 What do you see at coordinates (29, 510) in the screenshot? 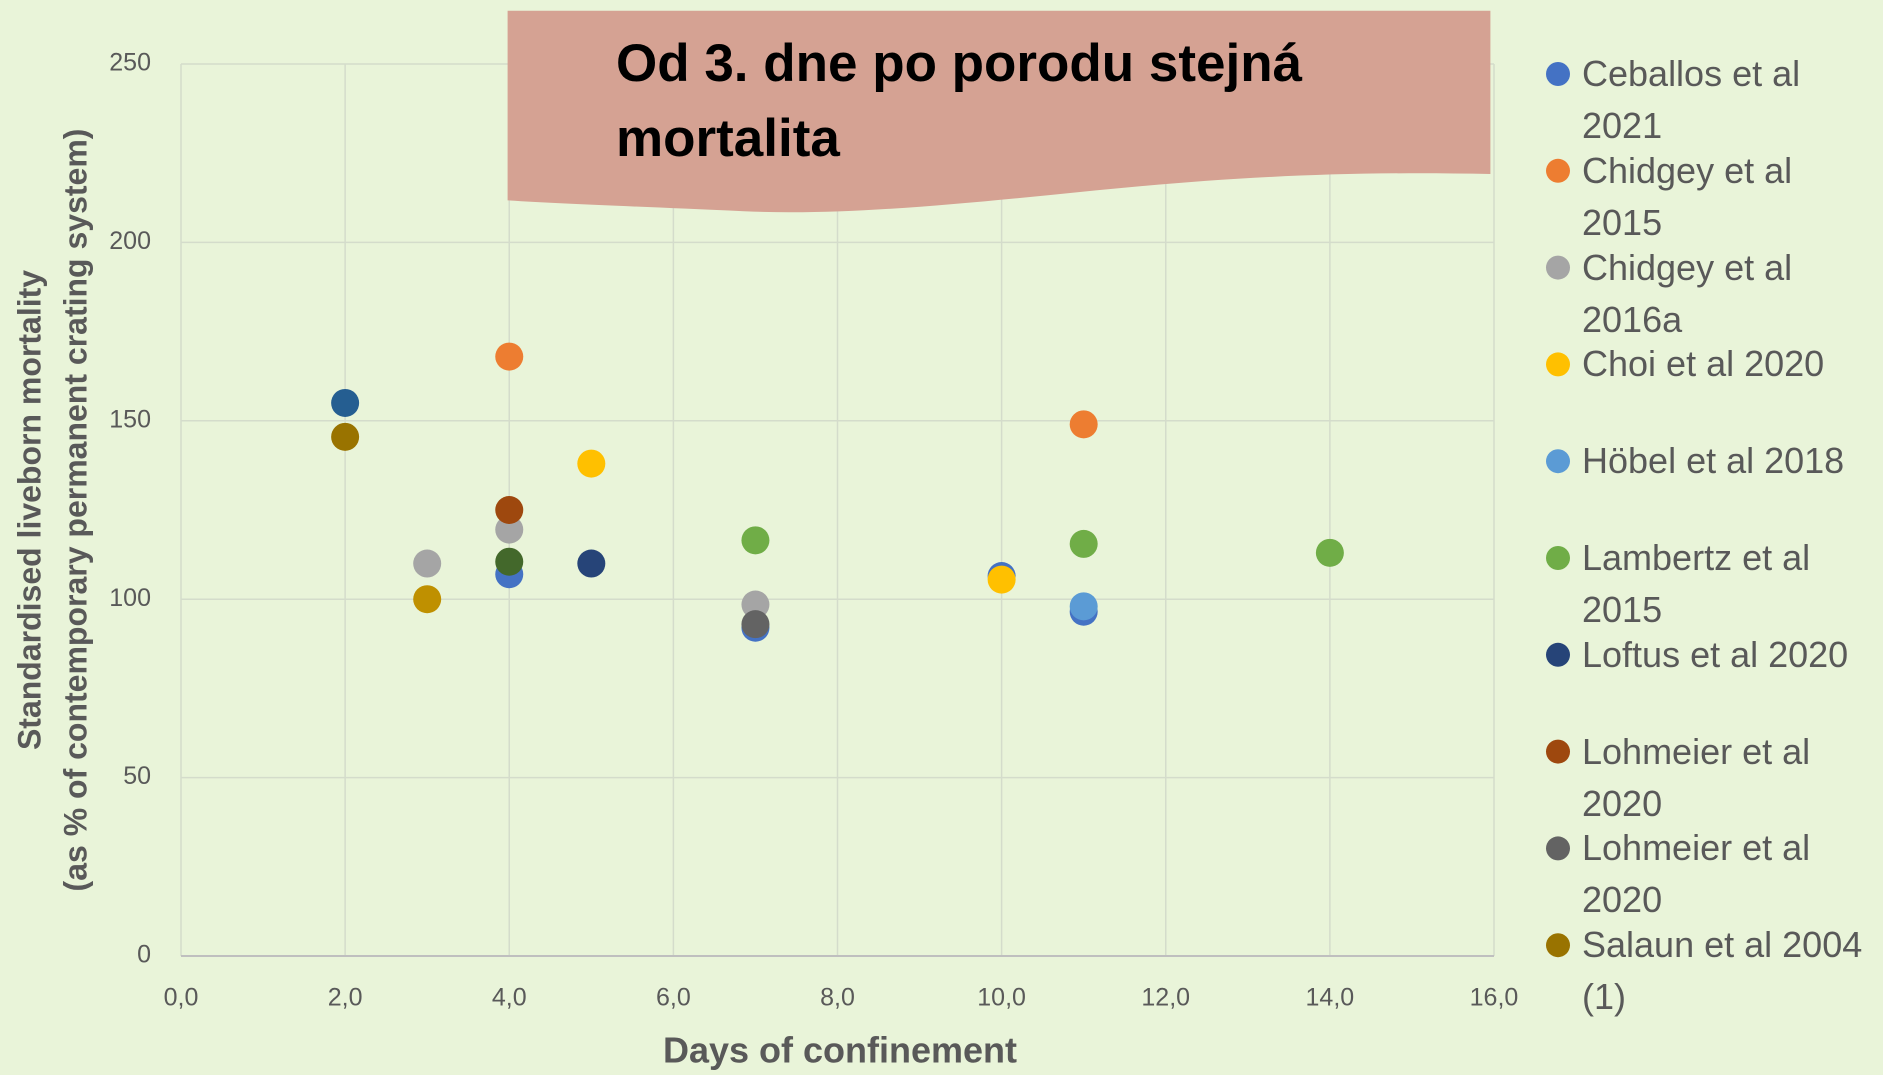
I see `y-axis-title: Standardised liveborn mortality` at bounding box center [29, 510].